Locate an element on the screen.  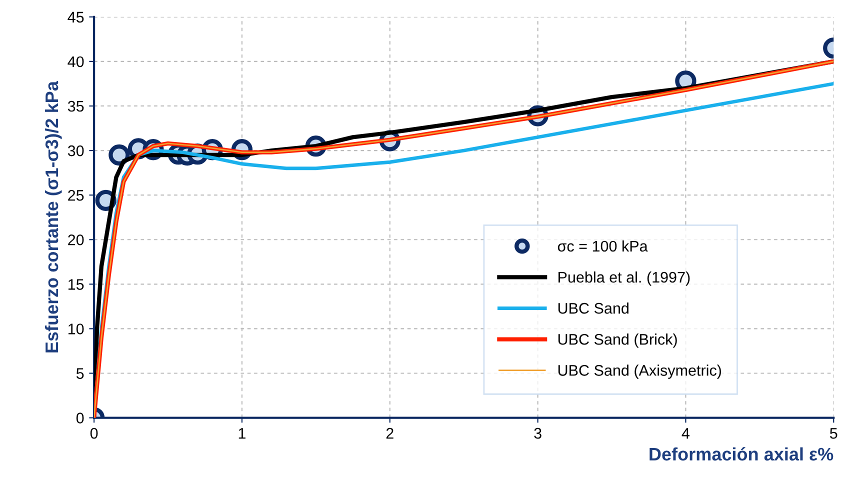
x-tick-label: 0 is located at coordinates (94, 433).